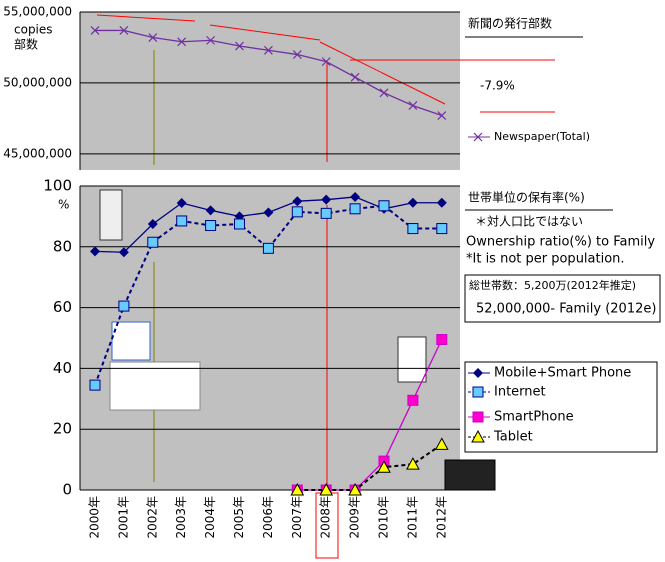 This screenshot has width=665, height=562. I want to click on x-tick-label: 2009年, so click(355, 517).